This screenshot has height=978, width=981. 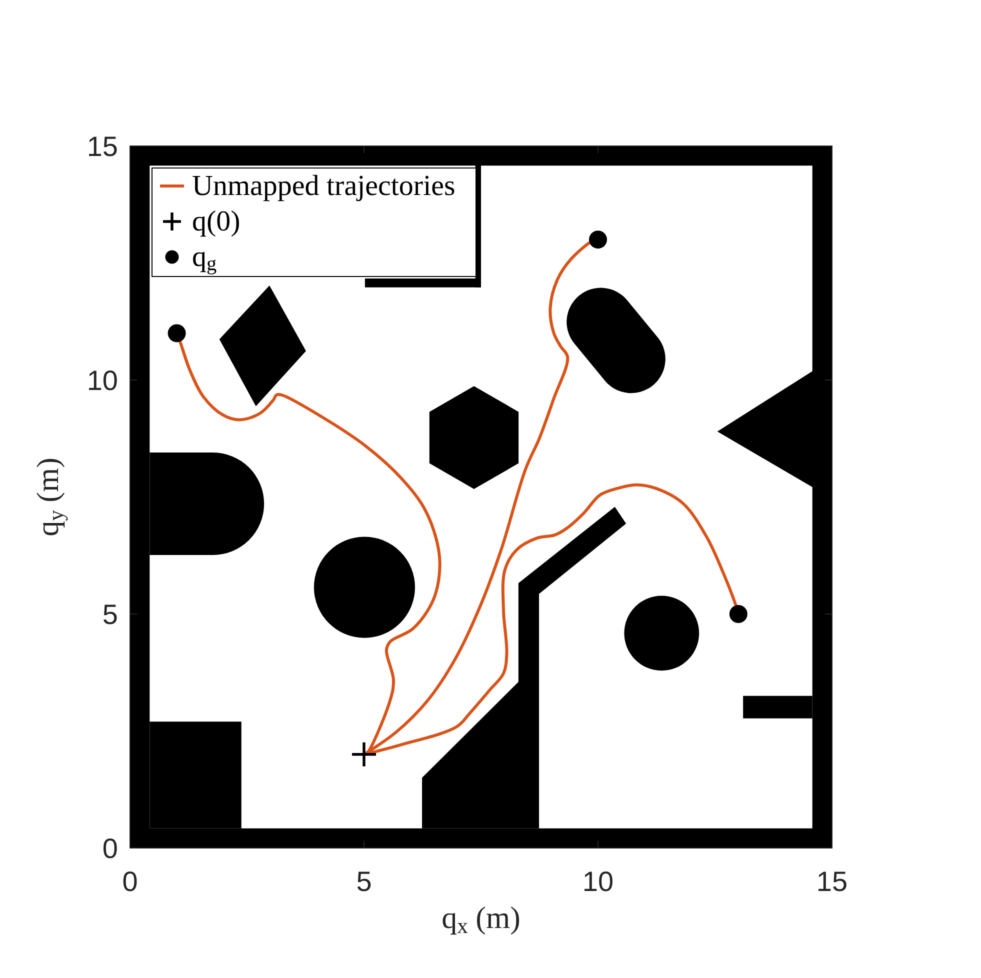 I want to click on y-tick-label: 5, so click(x=110, y=614).